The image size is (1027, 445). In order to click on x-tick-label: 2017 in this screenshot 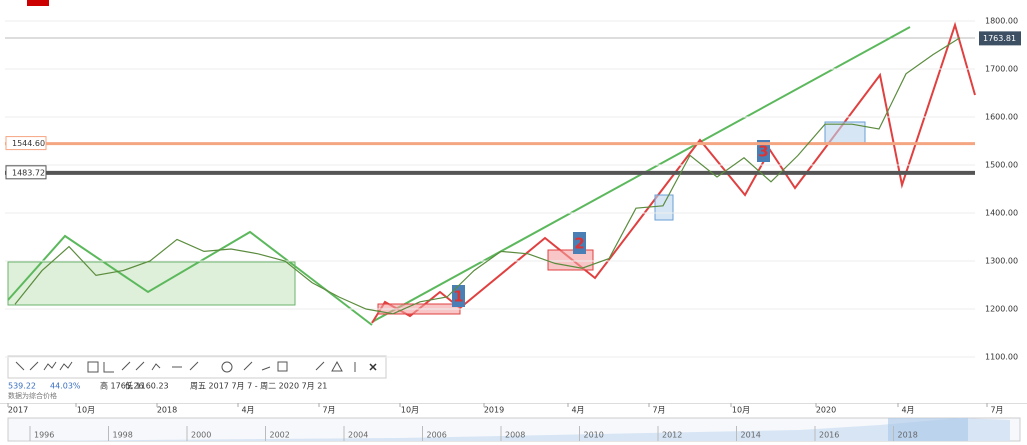, I will do `click(18, 410)`.